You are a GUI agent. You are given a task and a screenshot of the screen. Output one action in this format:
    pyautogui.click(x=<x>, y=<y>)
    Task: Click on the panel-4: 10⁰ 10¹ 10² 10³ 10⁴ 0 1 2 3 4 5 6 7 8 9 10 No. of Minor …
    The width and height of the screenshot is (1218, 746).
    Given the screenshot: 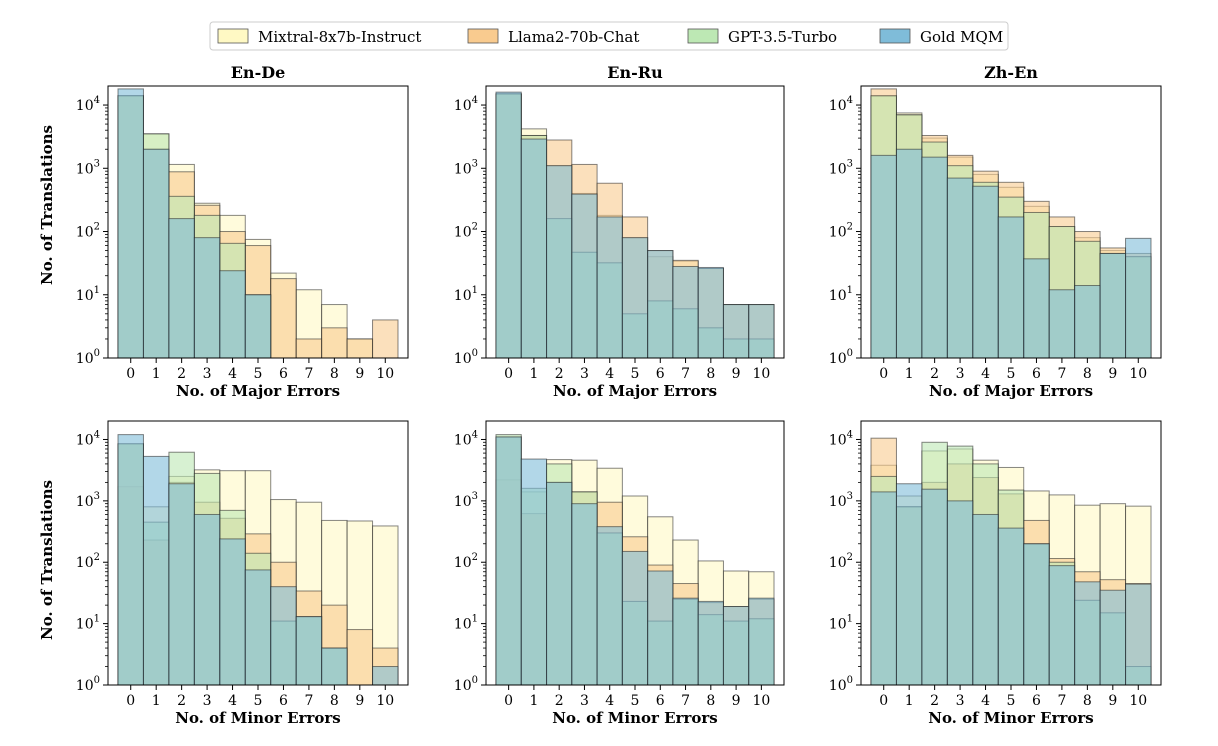 What is the action you would take?
    pyautogui.click(x=242, y=573)
    